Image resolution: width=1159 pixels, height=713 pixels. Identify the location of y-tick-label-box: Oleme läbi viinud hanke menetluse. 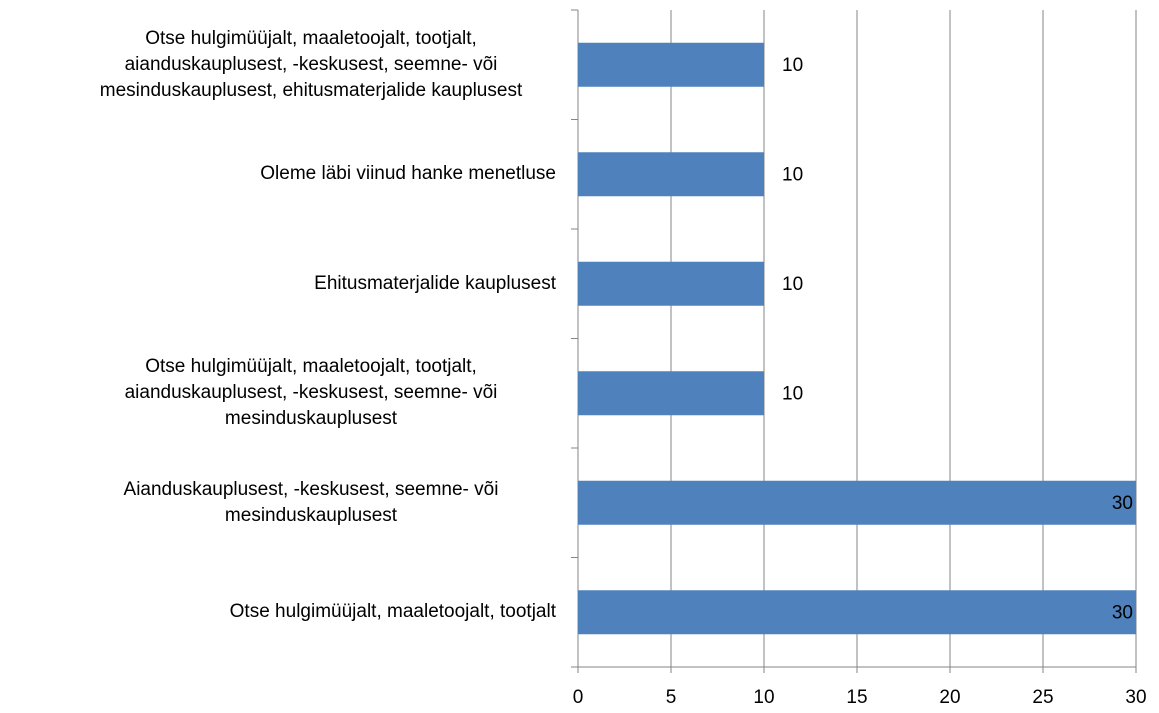
(278, 174).